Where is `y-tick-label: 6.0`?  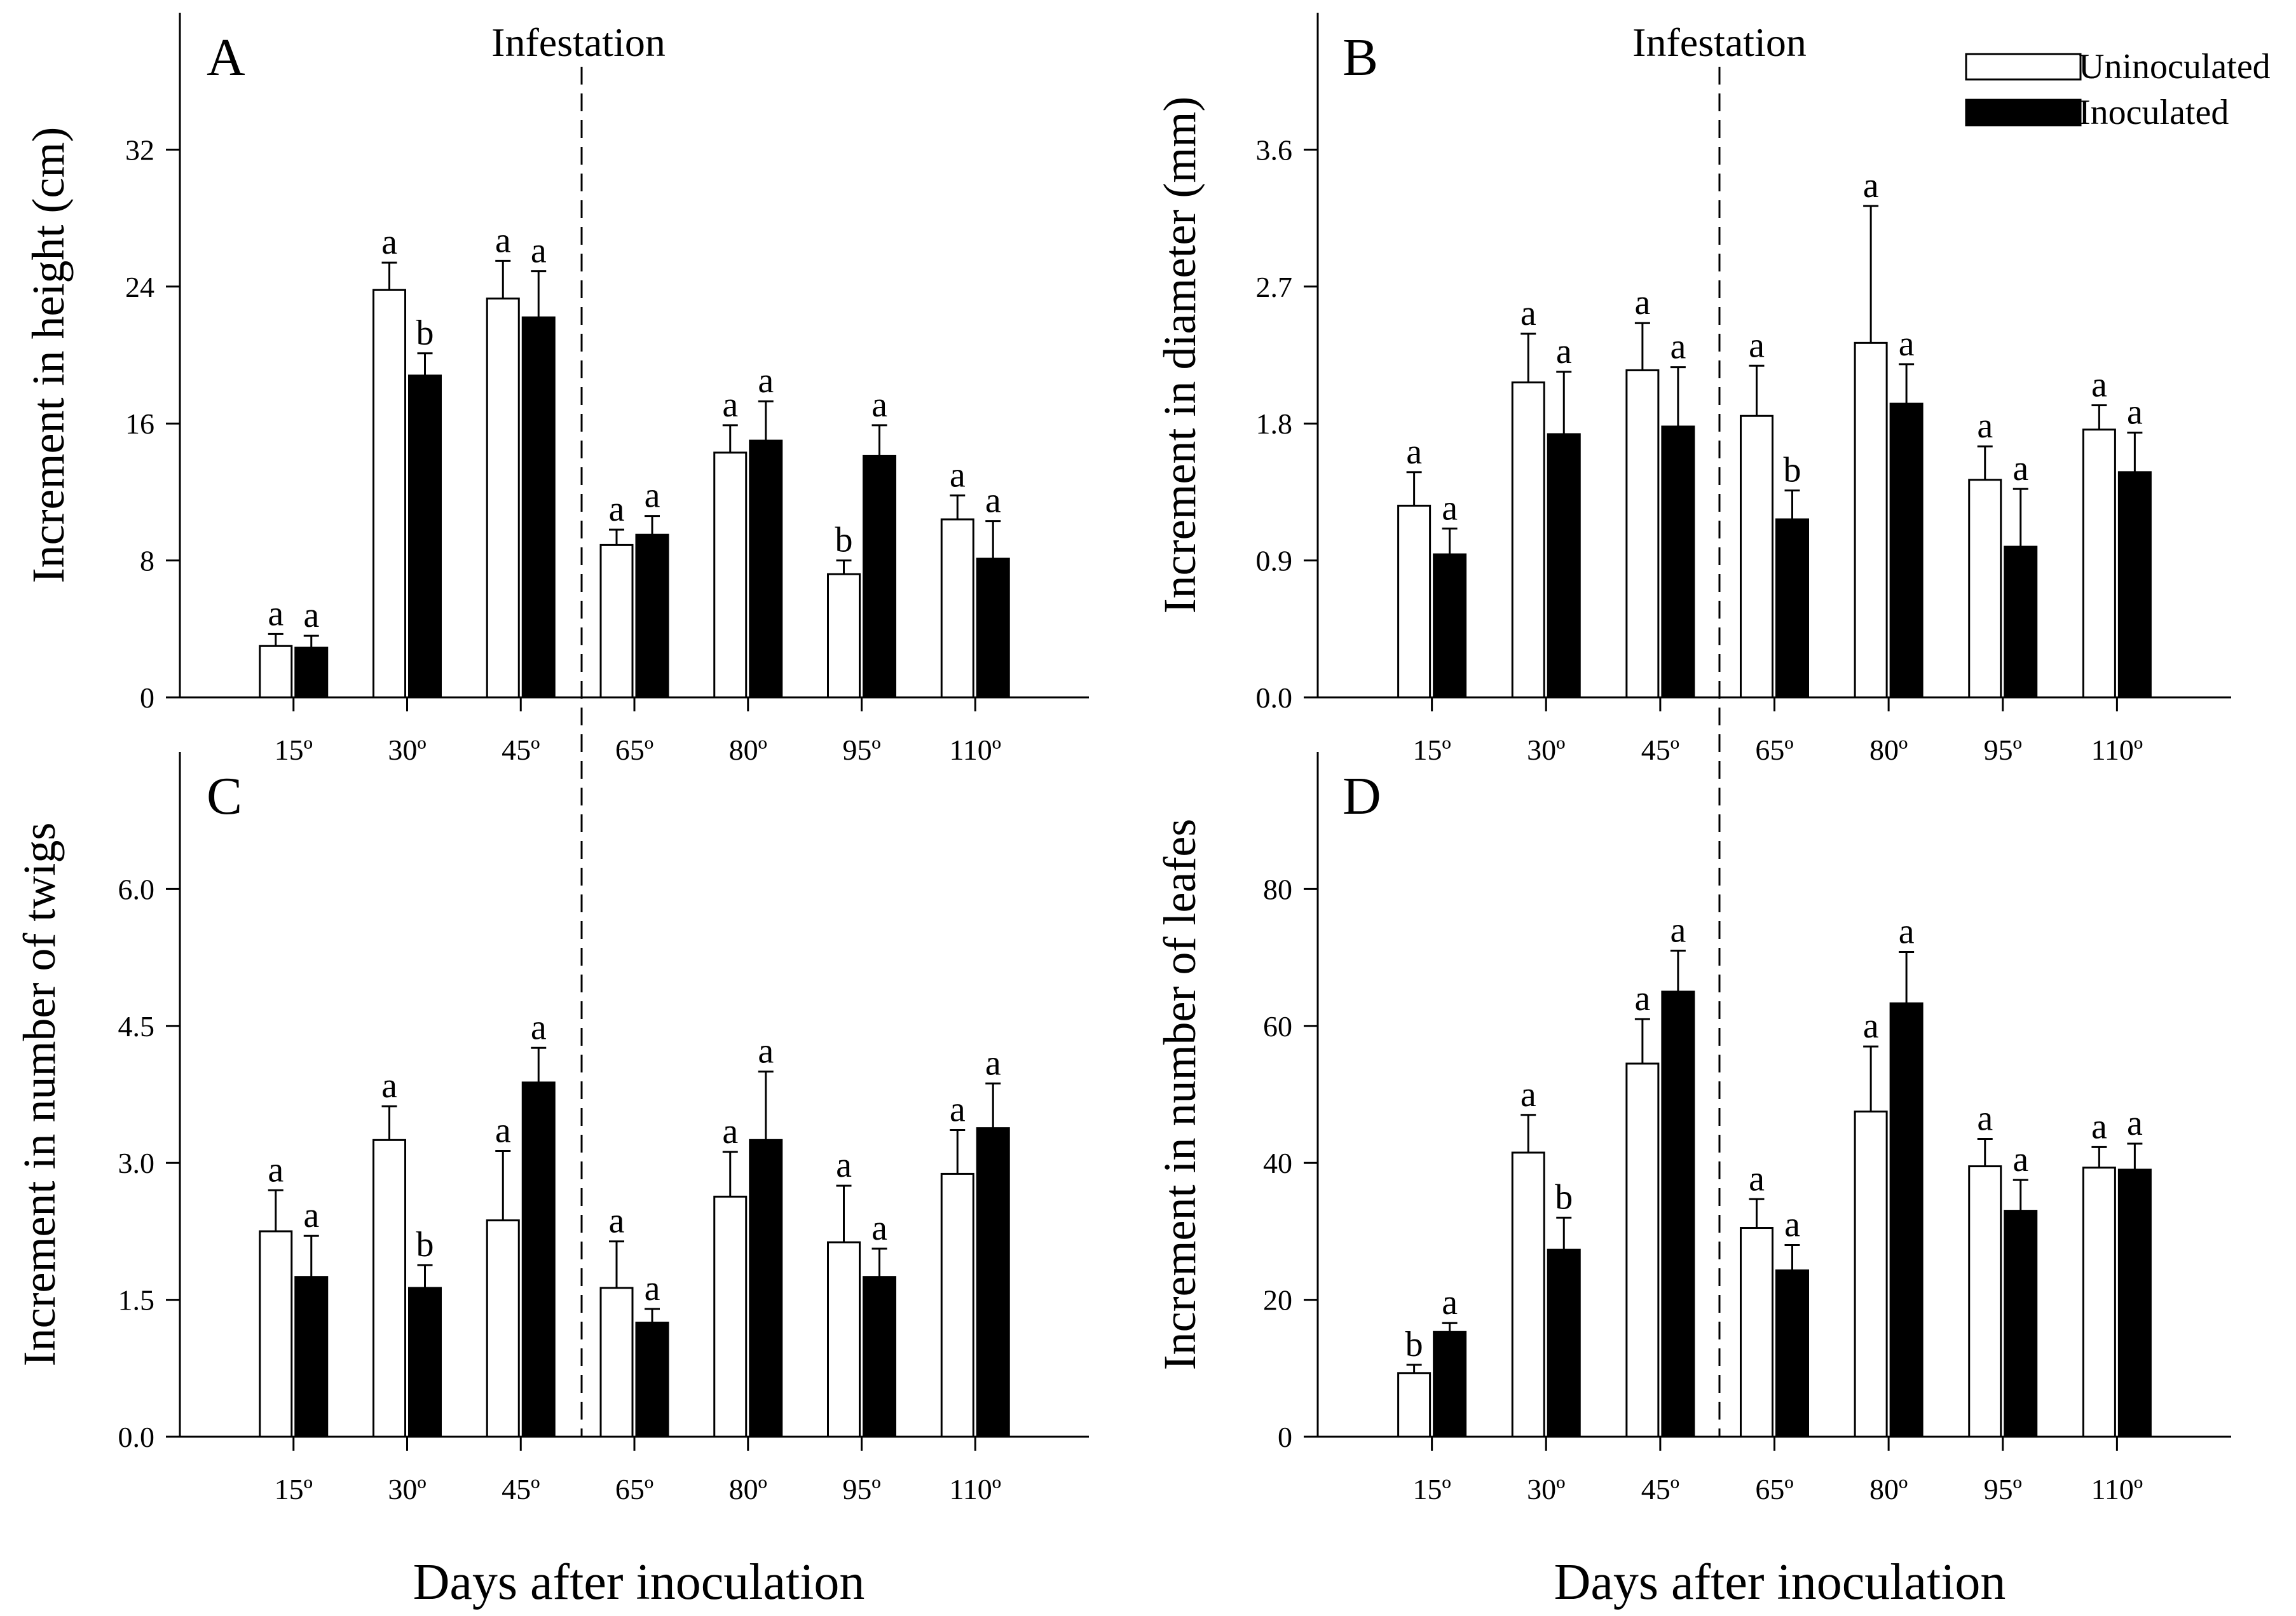
y-tick-label: 6.0 is located at coordinates (136, 889).